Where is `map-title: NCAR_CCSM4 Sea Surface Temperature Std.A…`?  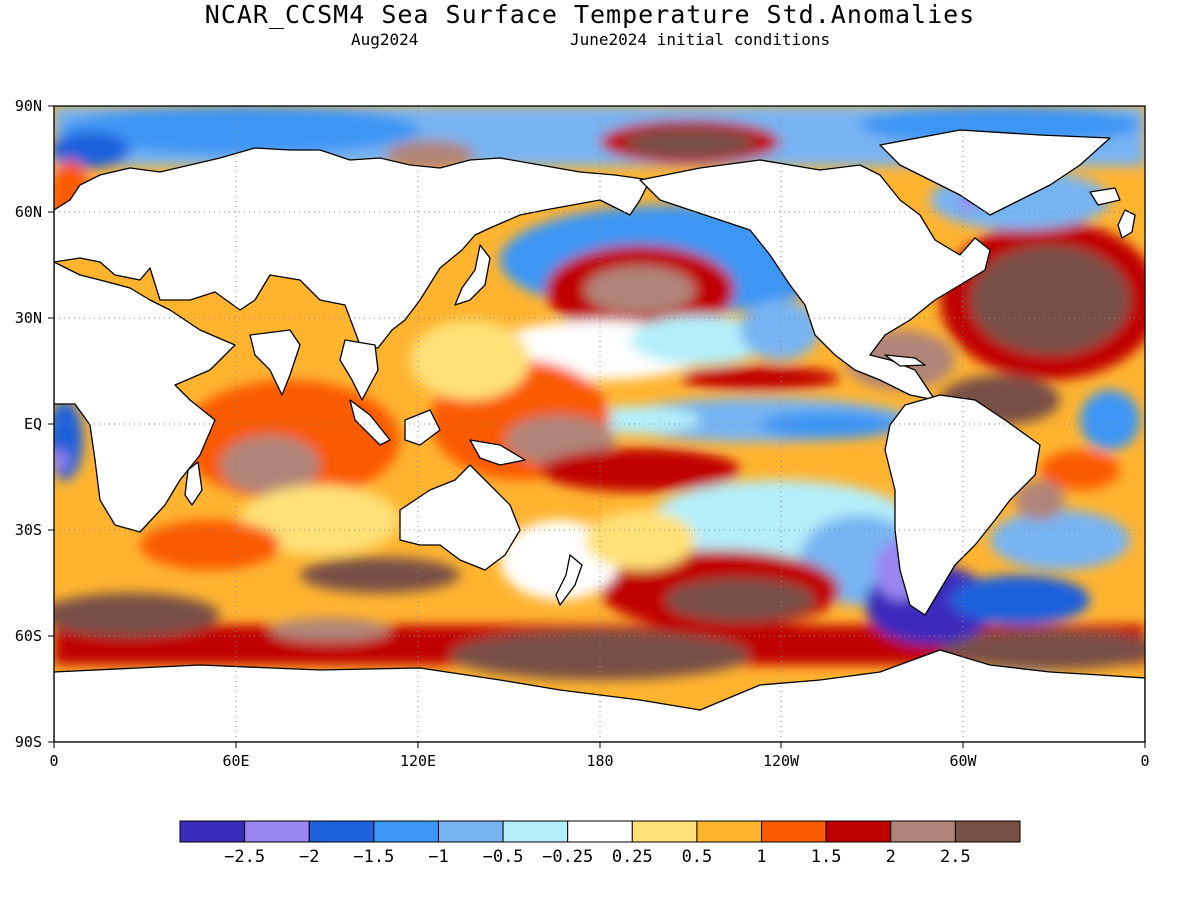 map-title: NCAR_CCSM4 Sea Surface Temperature Std.A… is located at coordinates (590, 14).